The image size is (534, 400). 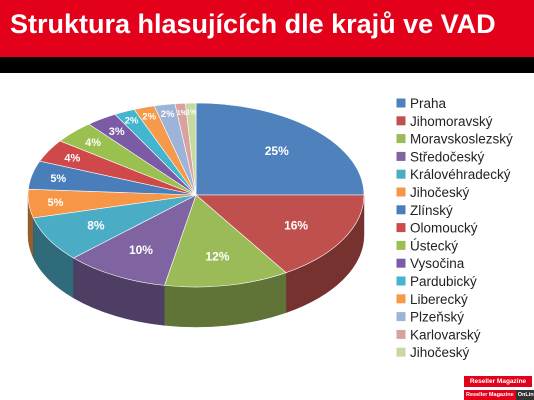 I want to click on logo-bottom-left-text: Reseller Magazine, so click(x=490, y=395).